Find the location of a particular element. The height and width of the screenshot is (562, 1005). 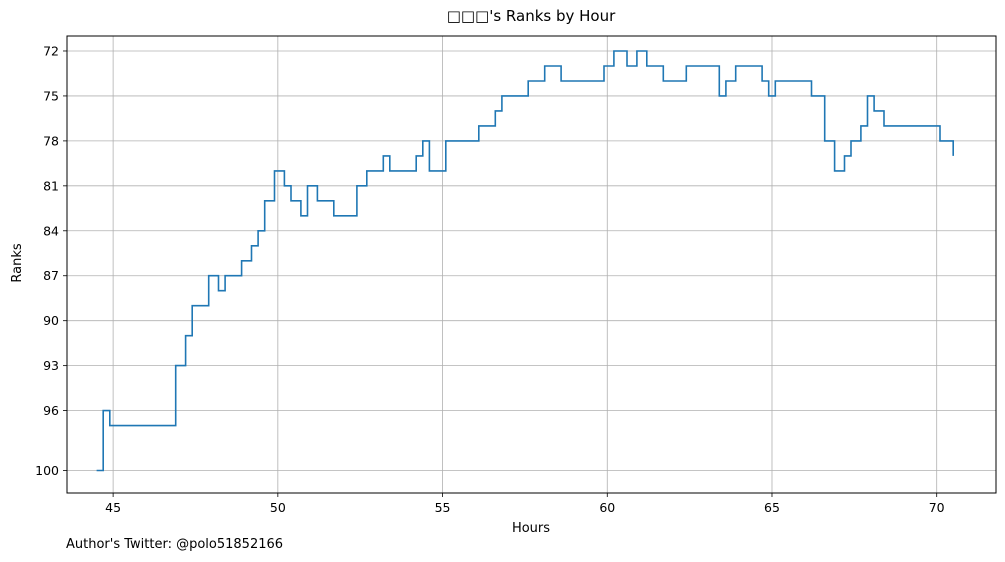

author-twitter-note: Author's Twitter: @polo51852166 is located at coordinates (175, 544).